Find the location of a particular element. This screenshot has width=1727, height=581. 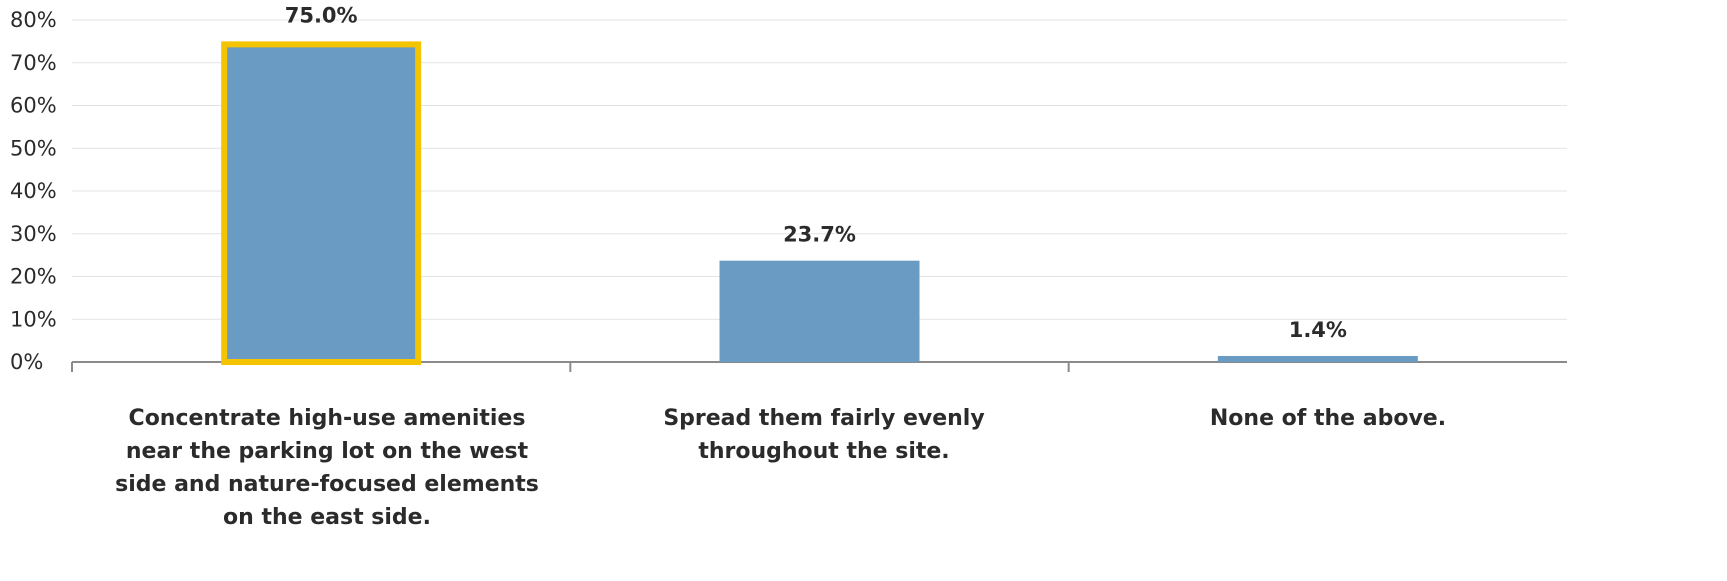

y-tick-label: 0% is located at coordinates (26, 362).